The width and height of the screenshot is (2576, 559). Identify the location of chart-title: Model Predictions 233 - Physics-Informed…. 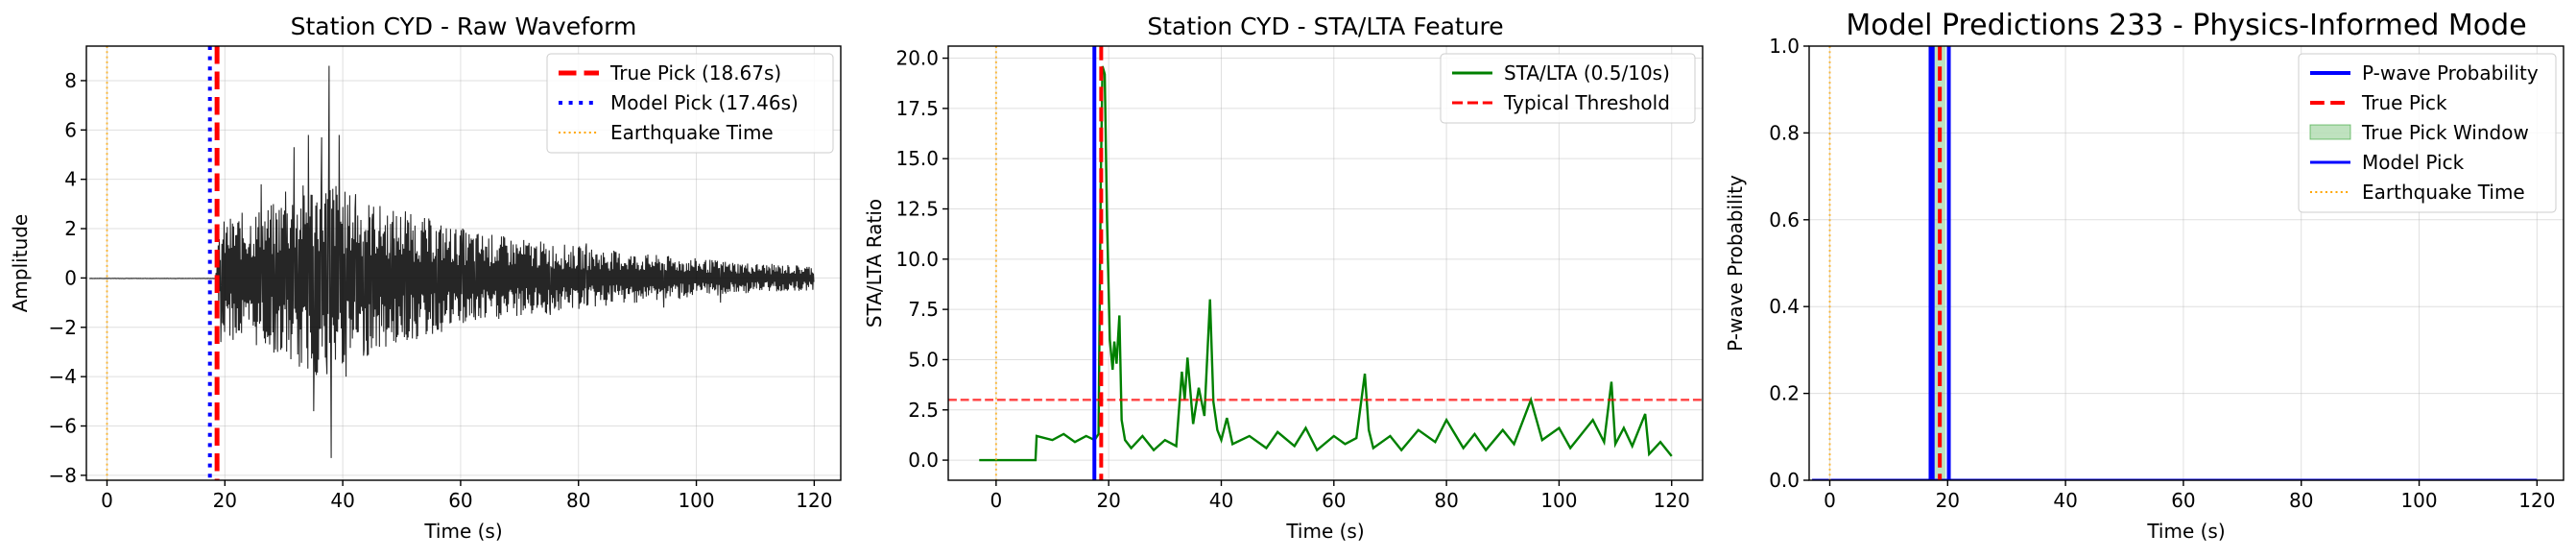
(2186, 25).